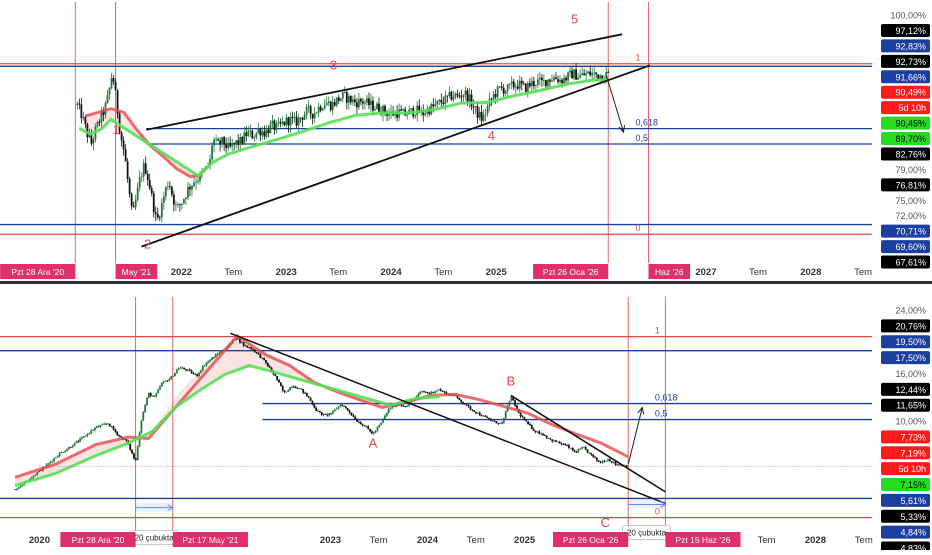 The image size is (932, 555). Describe the element at coordinates (373, 443) in the screenshot. I see `wave-label: A` at that location.